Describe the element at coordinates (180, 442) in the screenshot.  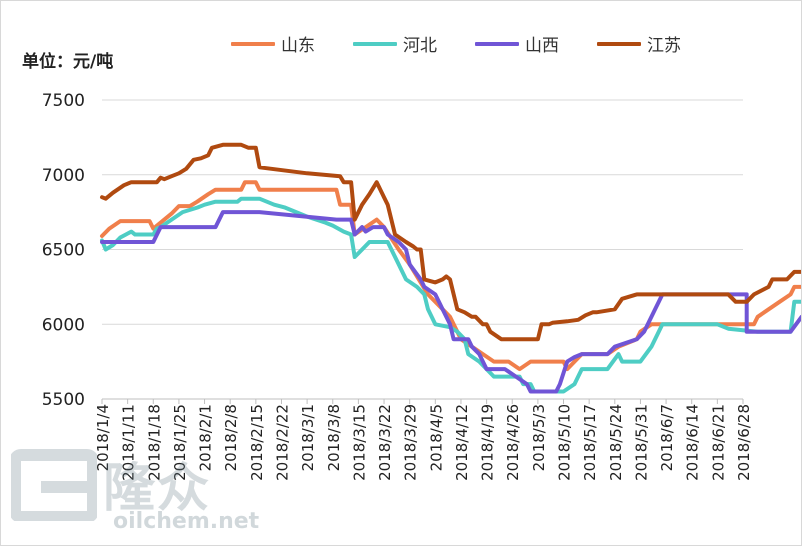
I see `x-tick-label: 2018/1/25` at that location.